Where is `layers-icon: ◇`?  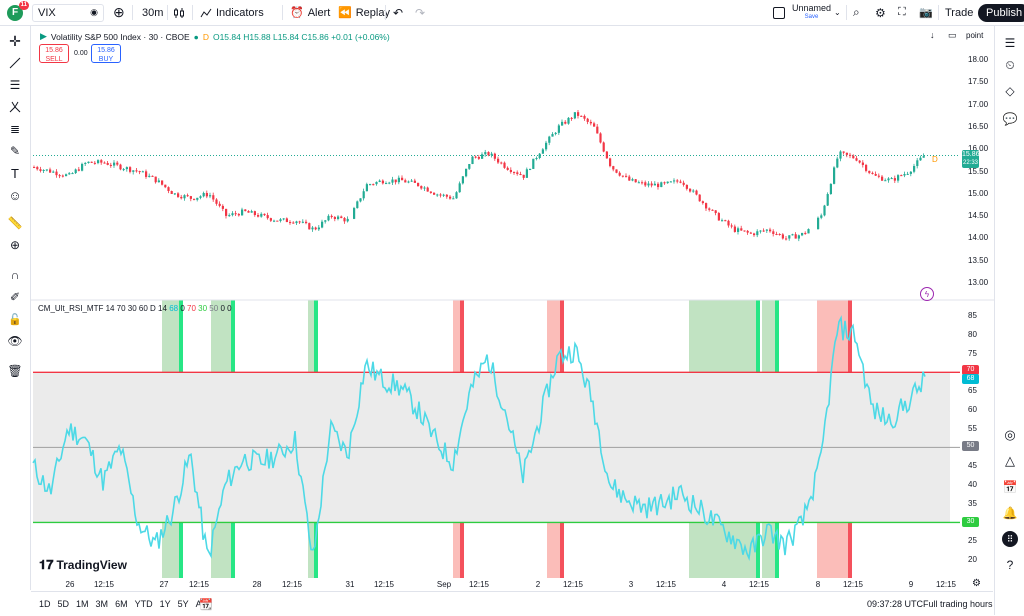
layers-icon: ◇ is located at coordinates (1010, 91).